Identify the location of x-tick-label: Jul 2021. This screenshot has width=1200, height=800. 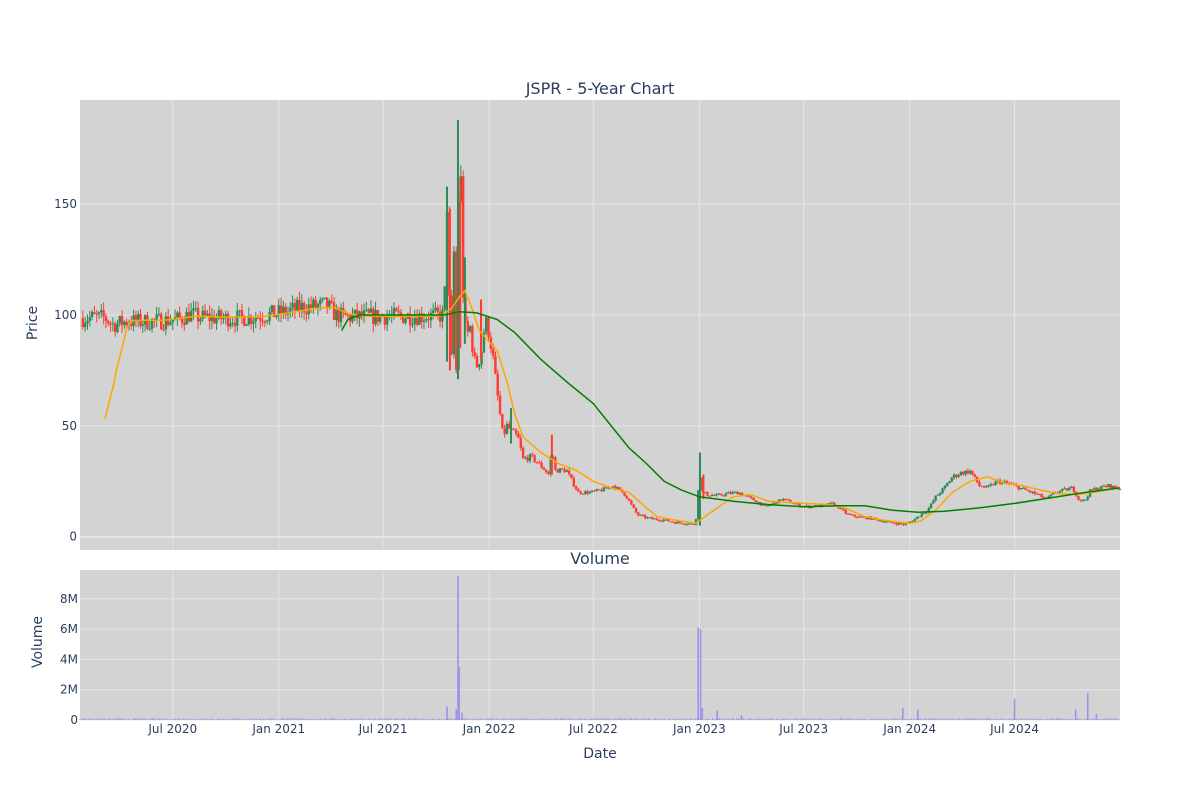
(383, 729).